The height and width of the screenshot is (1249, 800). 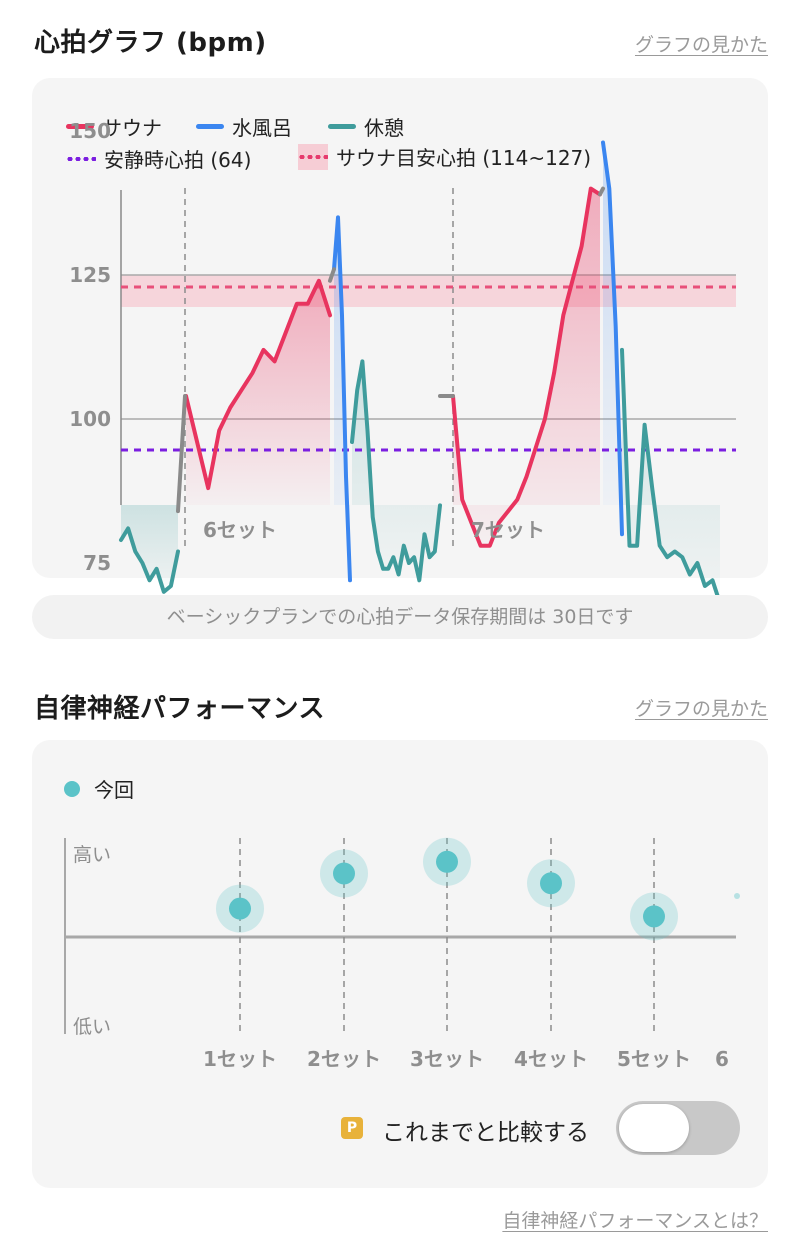 I want to click on rest-swatch, so click(x=342, y=126).